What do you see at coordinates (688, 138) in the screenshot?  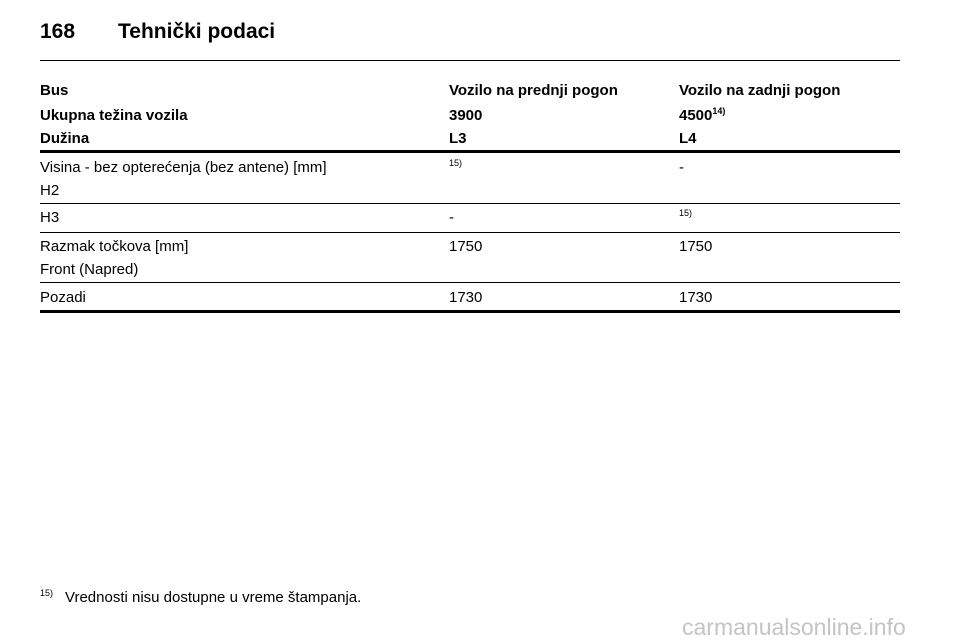 I see `header-cell: L4` at bounding box center [688, 138].